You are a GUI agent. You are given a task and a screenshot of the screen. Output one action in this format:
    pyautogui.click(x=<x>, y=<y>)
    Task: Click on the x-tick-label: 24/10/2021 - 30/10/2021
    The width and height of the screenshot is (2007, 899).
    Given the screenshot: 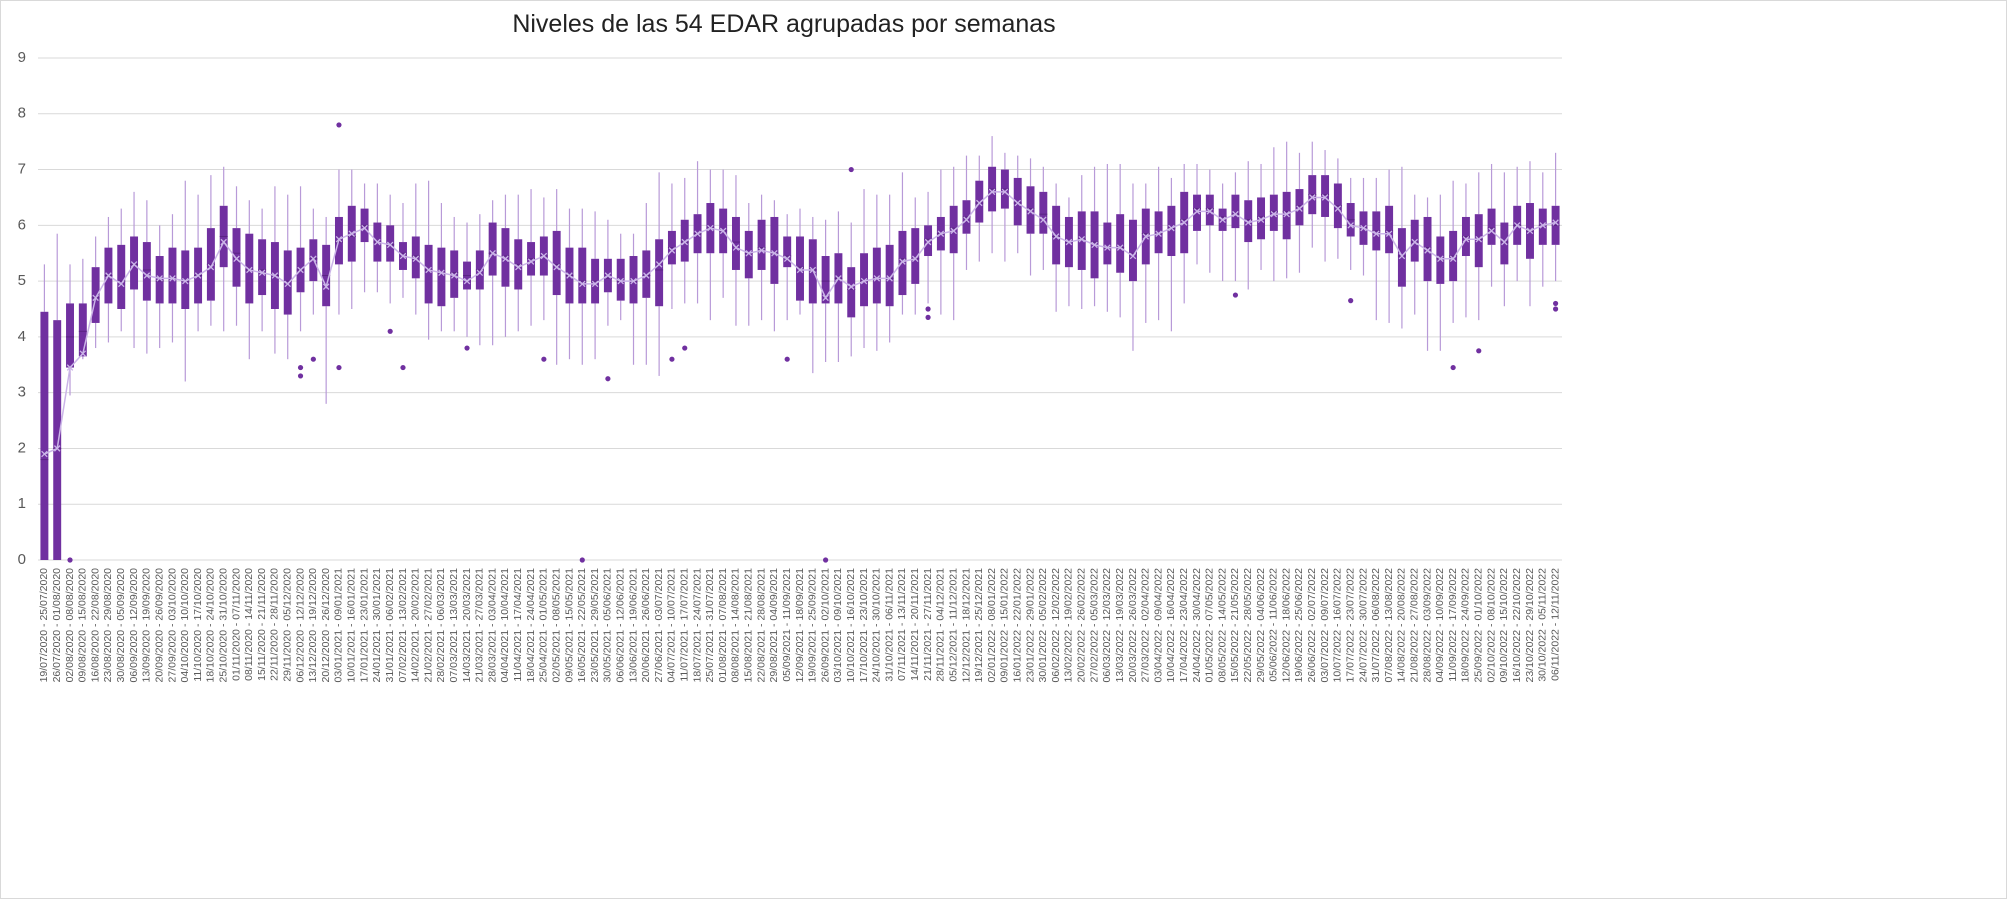 What is the action you would take?
    pyautogui.click(x=877, y=625)
    